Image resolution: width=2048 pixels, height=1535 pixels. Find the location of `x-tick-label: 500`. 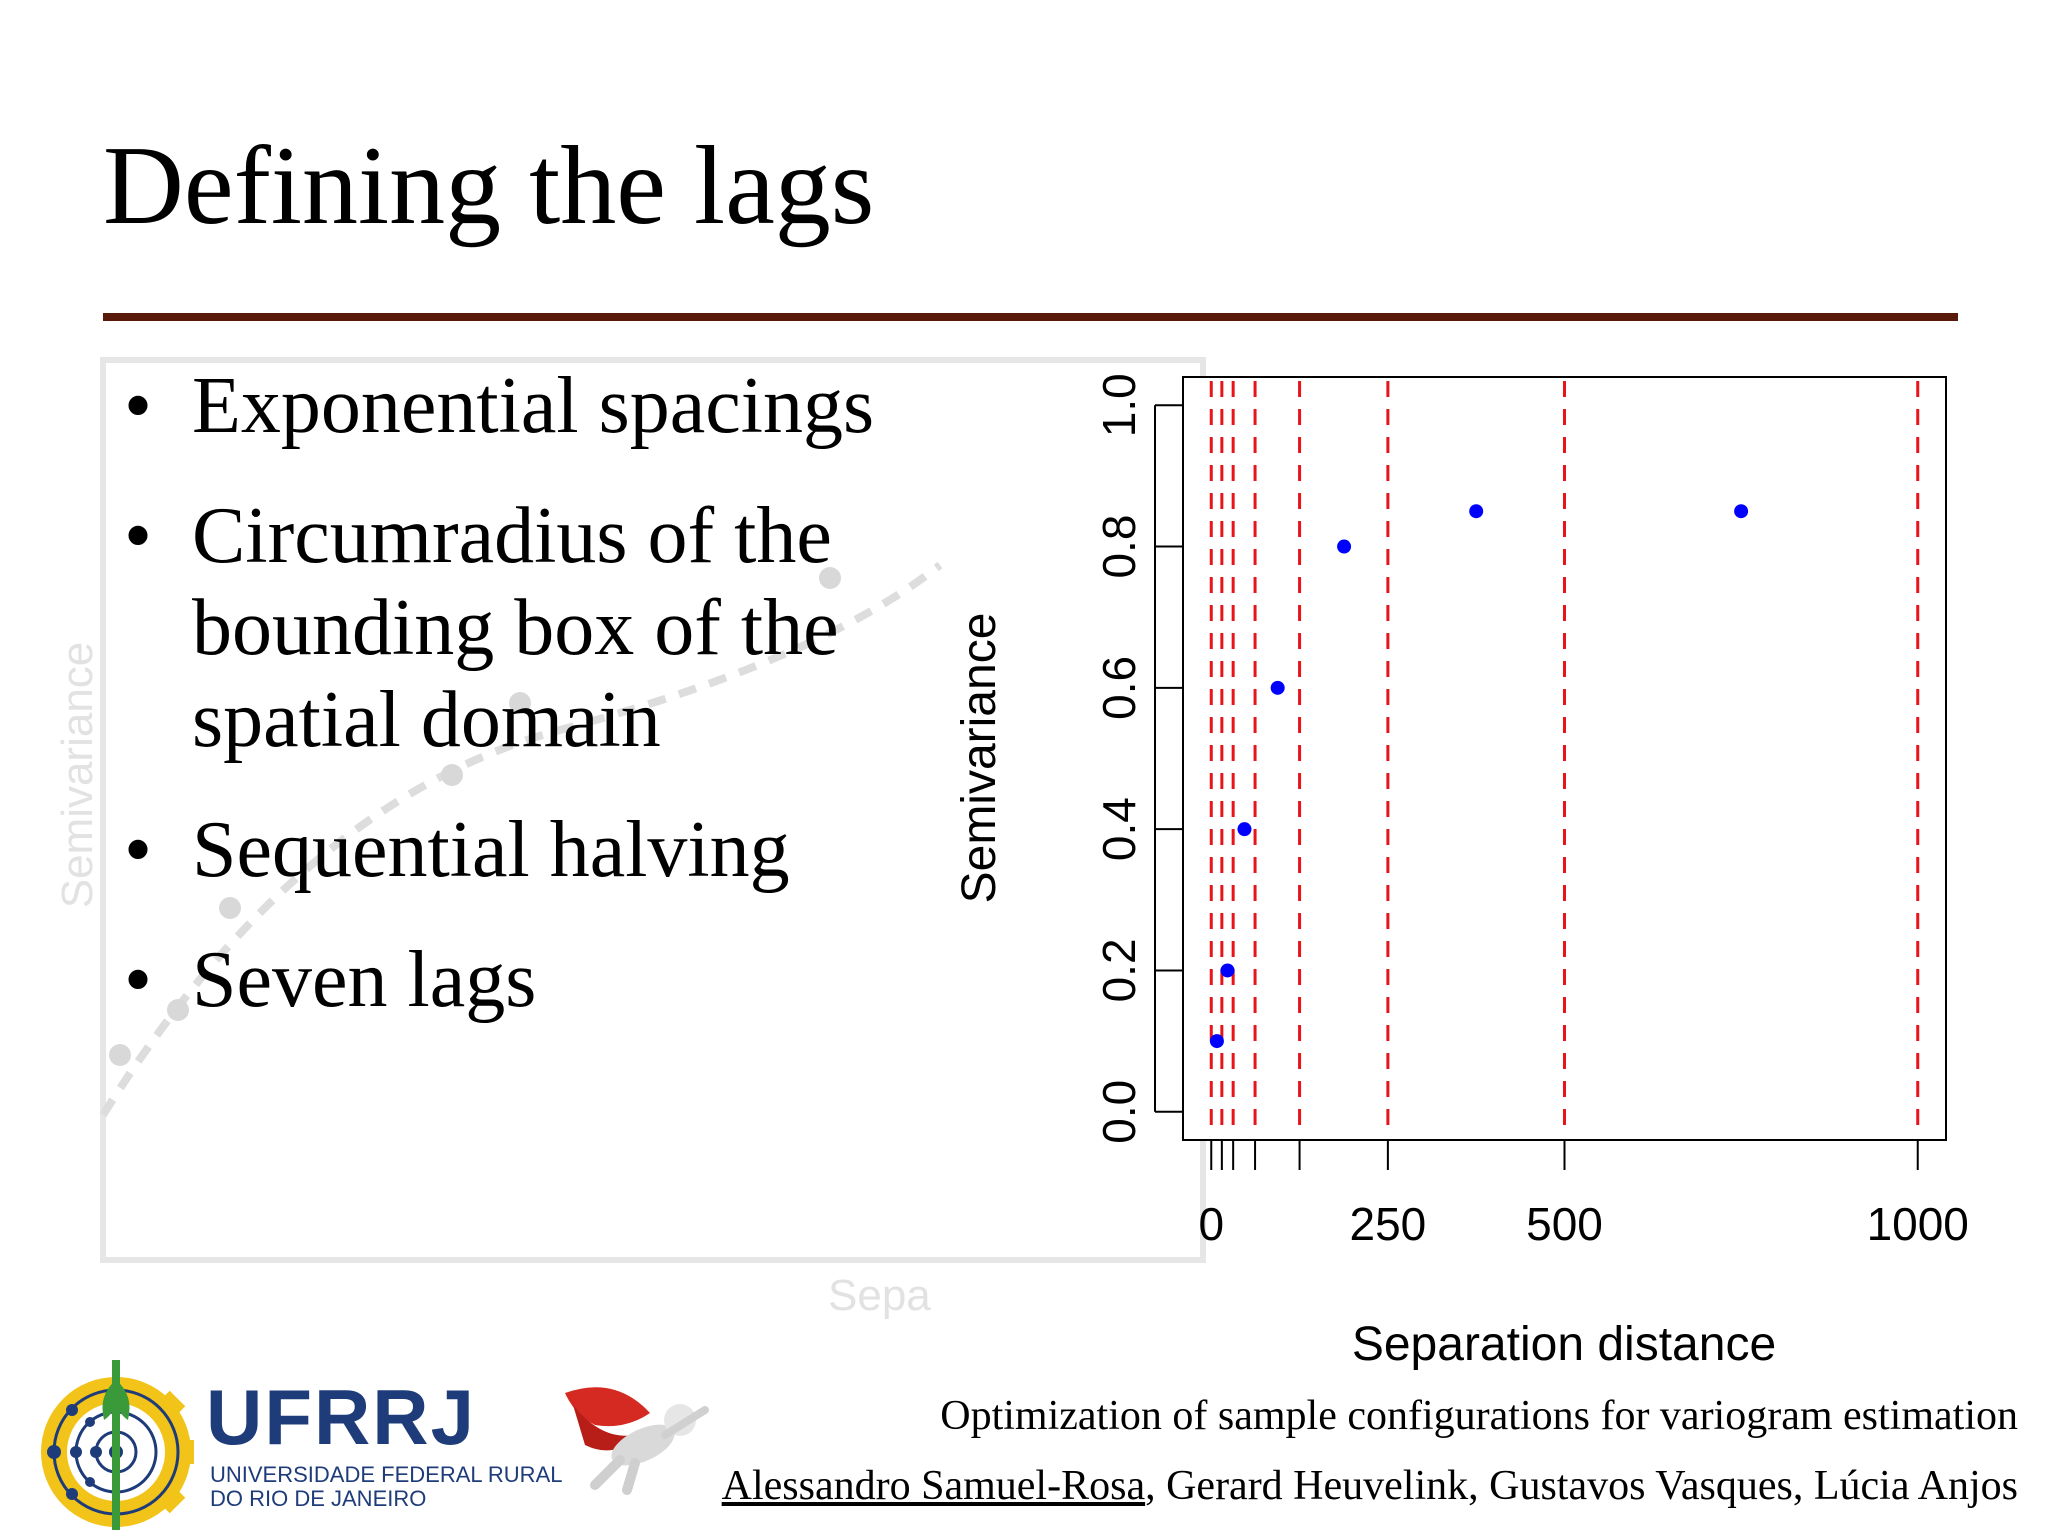

x-tick-label: 500 is located at coordinates (1564, 1224).